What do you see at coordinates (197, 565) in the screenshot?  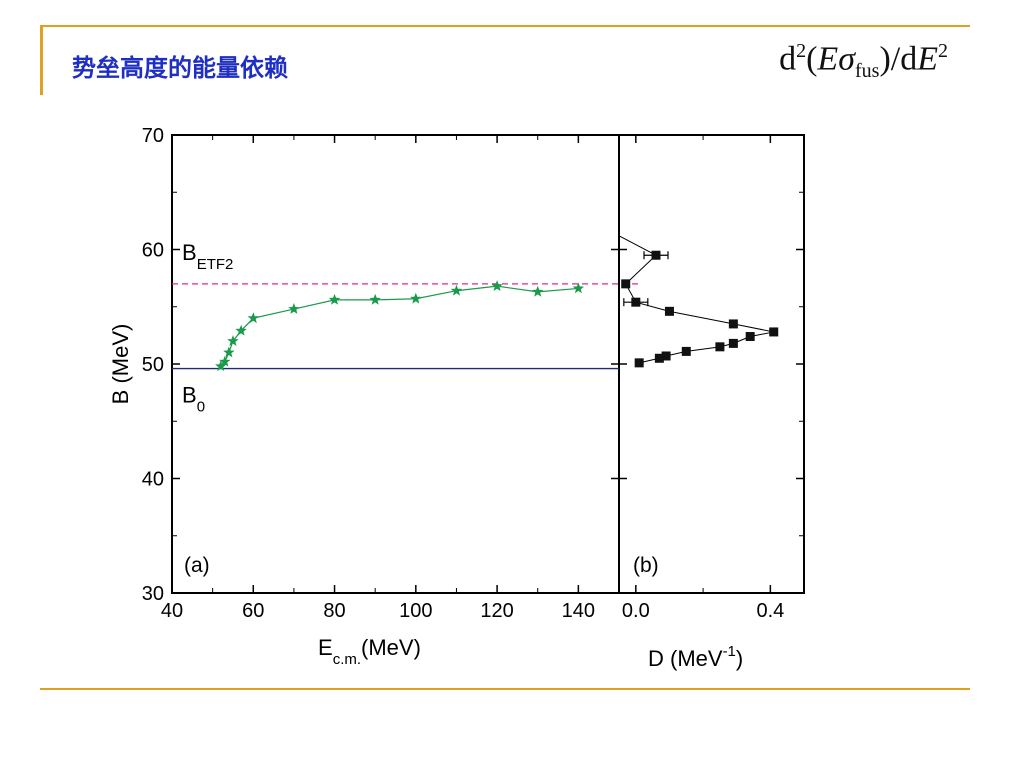 I see `panel-a-label: (a)` at bounding box center [197, 565].